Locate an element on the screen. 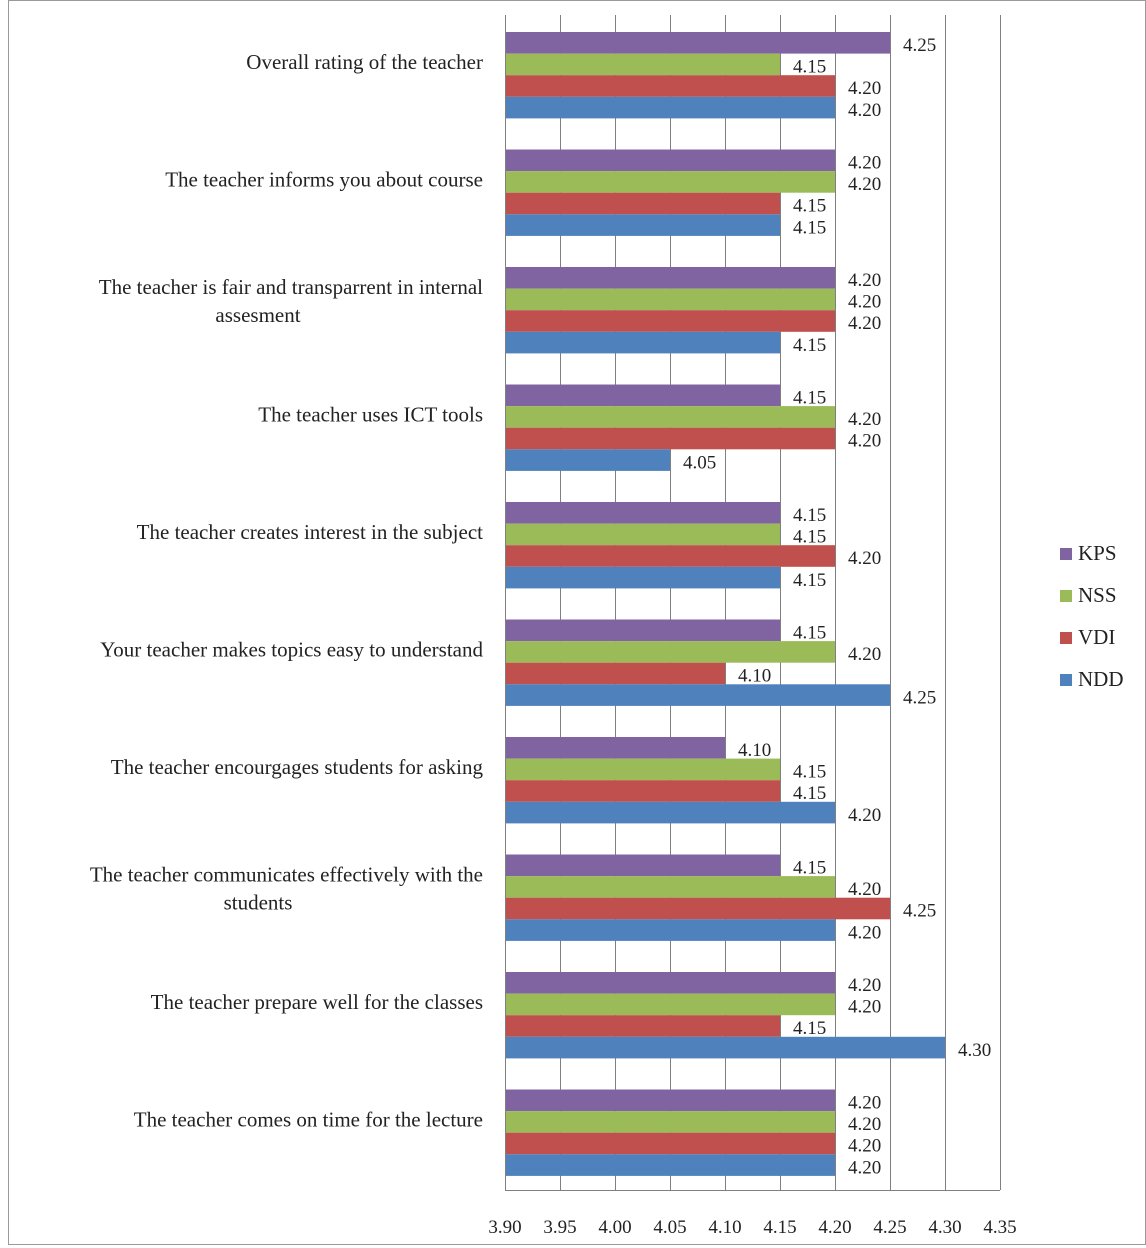  legend-swatch-kps is located at coordinates (1066, 554).